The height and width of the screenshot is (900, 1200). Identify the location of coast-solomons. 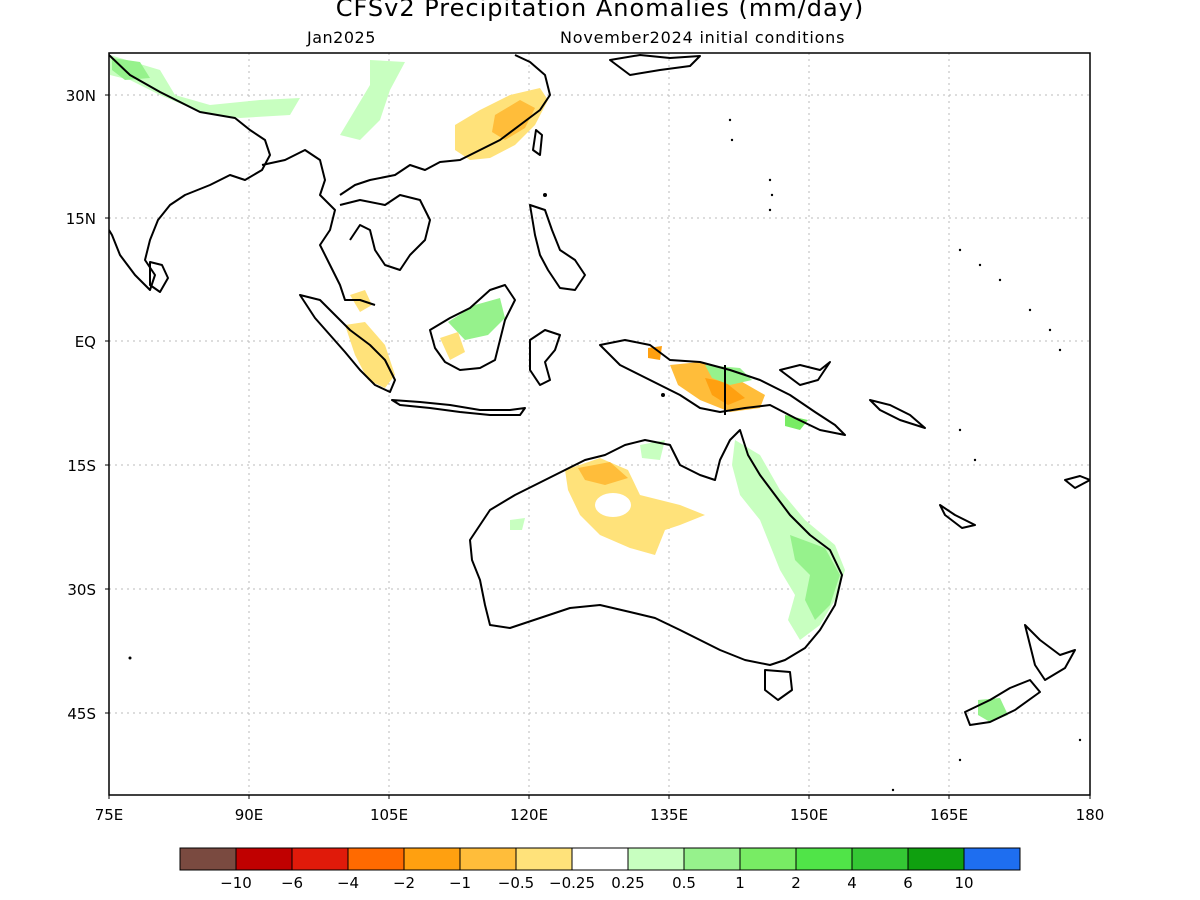
(897, 414).